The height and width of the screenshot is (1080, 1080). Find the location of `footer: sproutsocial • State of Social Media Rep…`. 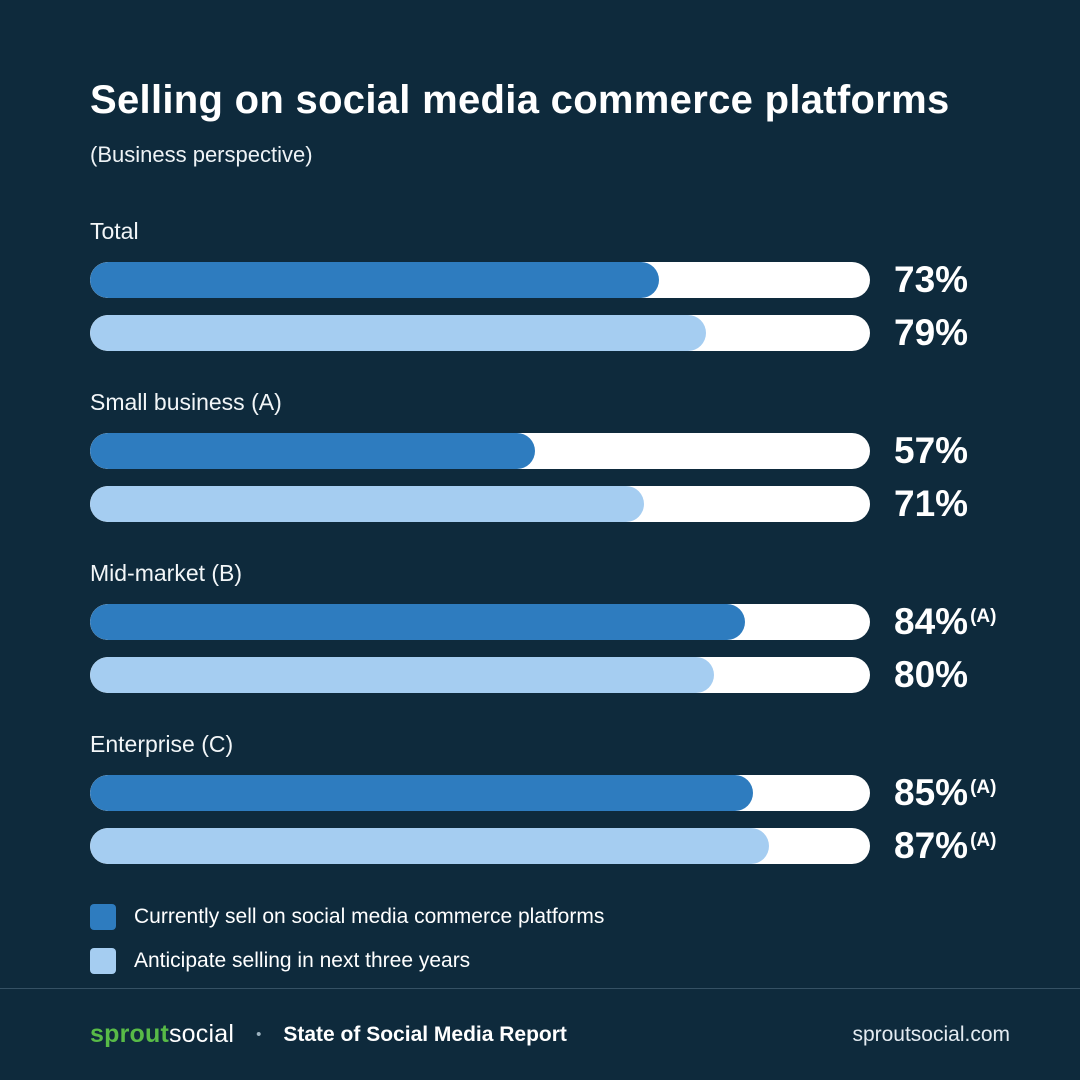

footer: sproutsocial • State of Social Media Rep… is located at coordinates (540, 1034).